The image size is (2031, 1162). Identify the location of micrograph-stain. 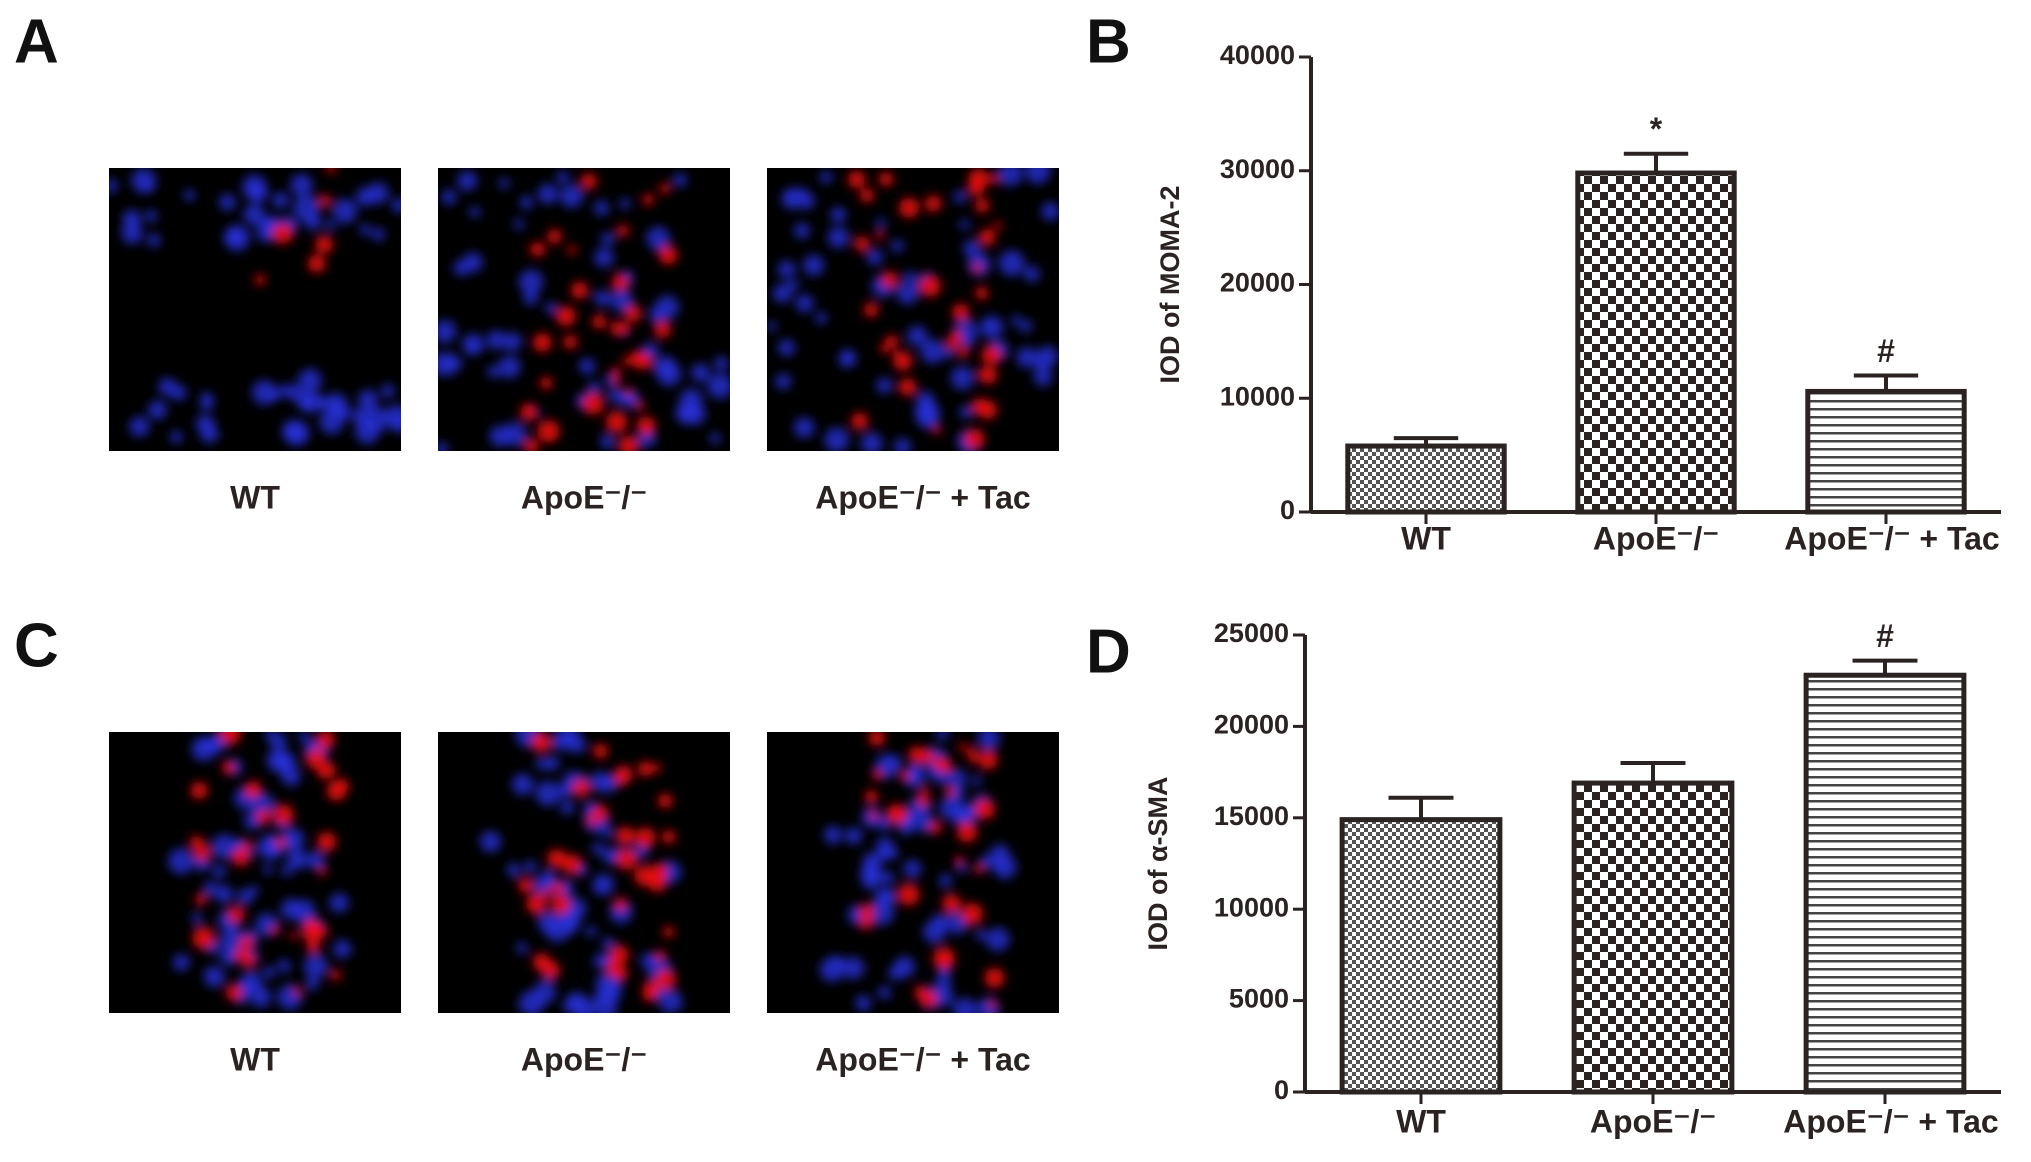
(918, 872).